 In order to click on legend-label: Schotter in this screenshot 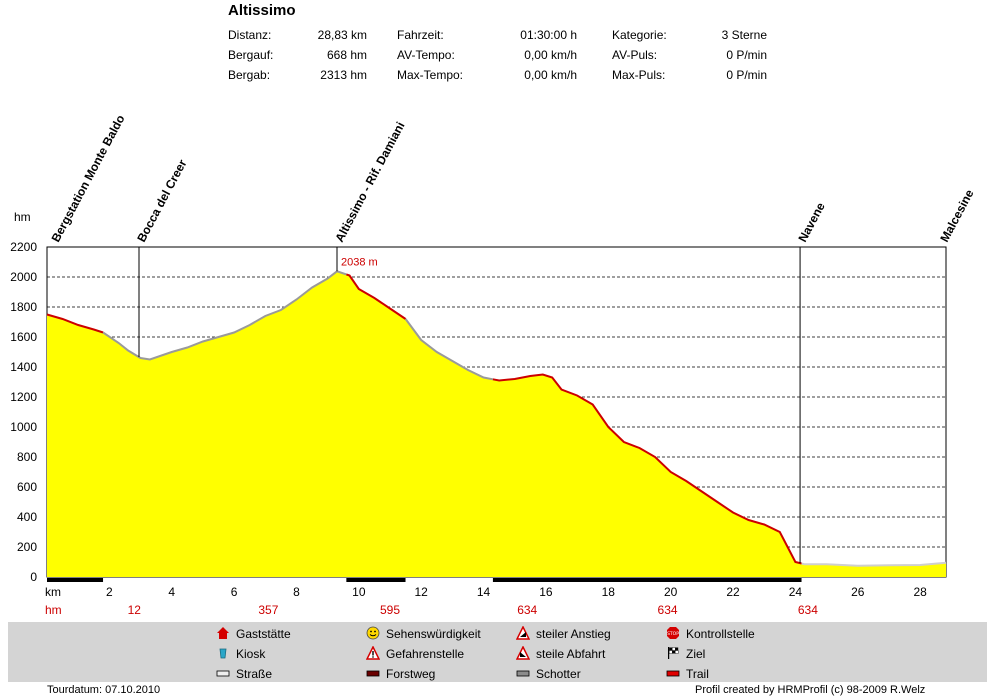, I will do `click(558, 674)`.